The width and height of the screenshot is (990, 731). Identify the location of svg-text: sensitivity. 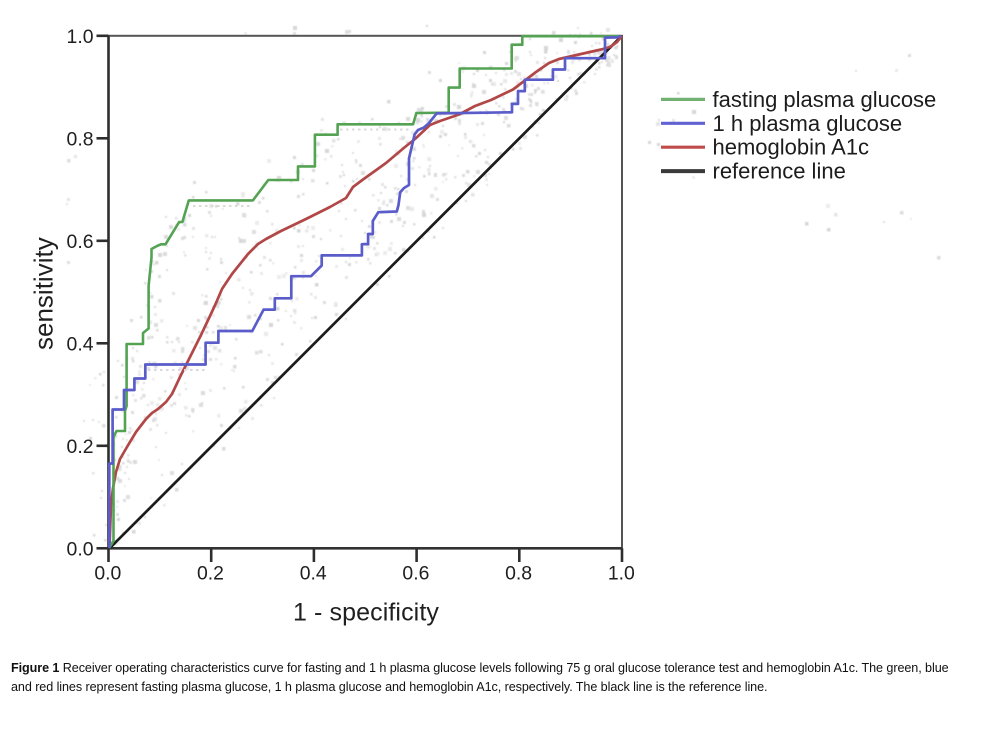
(44, 293).